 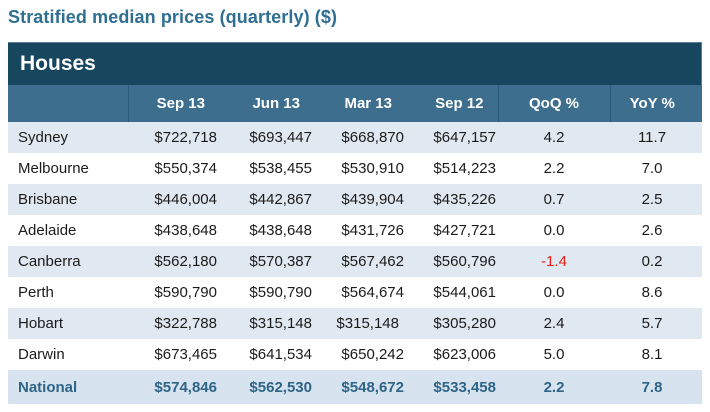 What do you see at coordinates (280, 323) in the screenshot?
I see `price-jun13: $315,148` at bounding box center [280, 323].